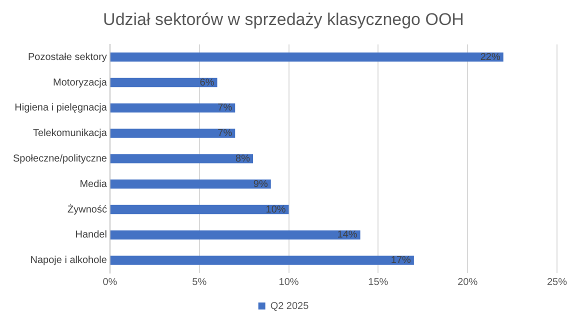 Image resolution: width=579 pixels, height=323 pixels. Describe the element at coordinates (87, 209) in the screenshot. I see `y-tick-label: Żywność` at that location.